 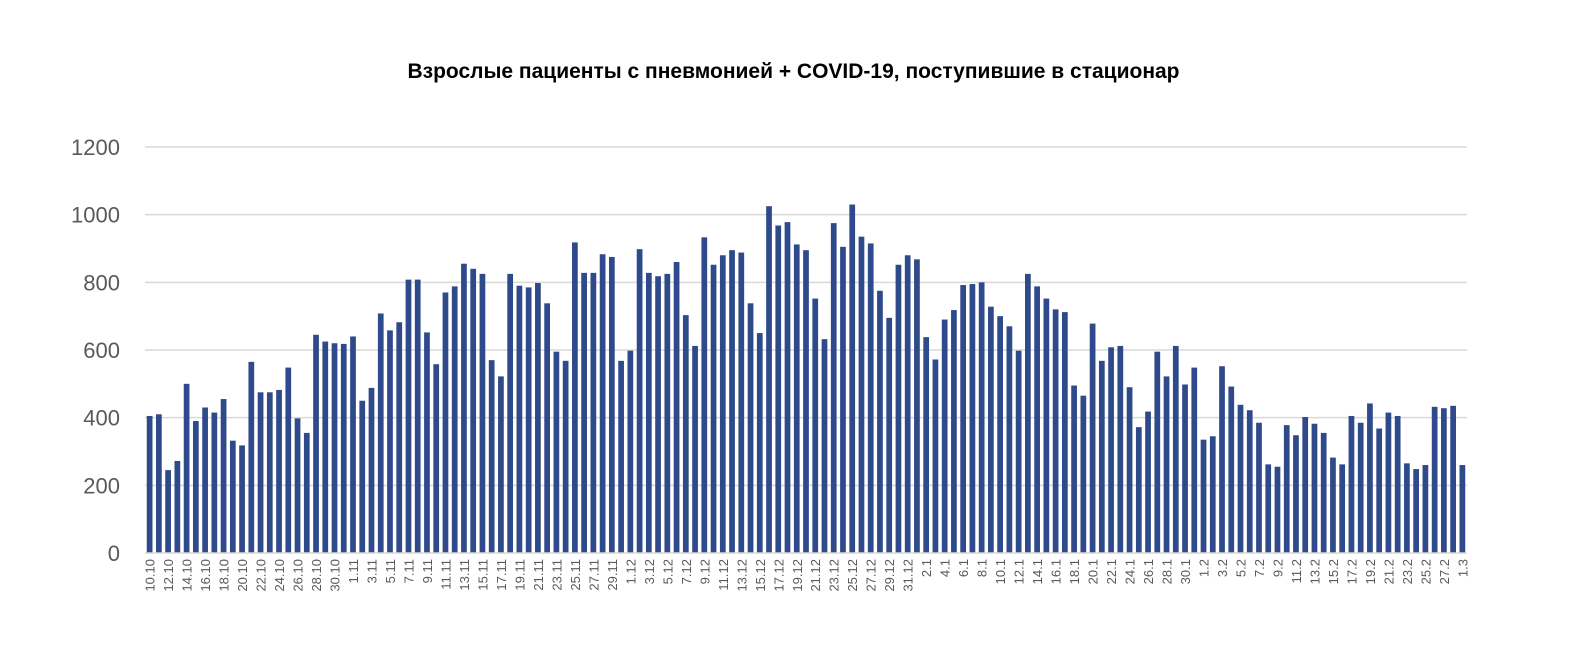 I want to click on x-tick-label: 12.1, so click(x=1019, y=571).